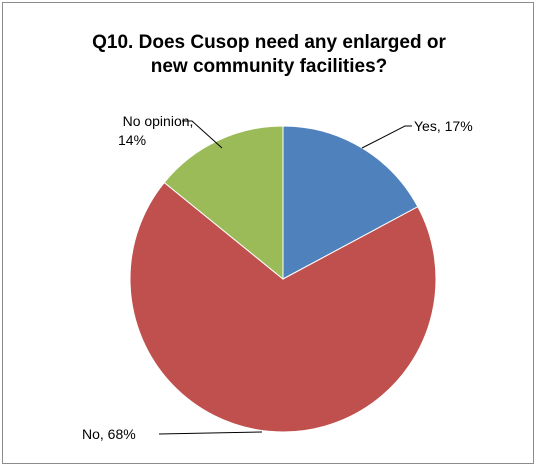  What do you see at coordinates (158, 121) in the screenshot?
I see `data-label-no-opinion-line-1: No opinion,` at bounding box center [158, 121].